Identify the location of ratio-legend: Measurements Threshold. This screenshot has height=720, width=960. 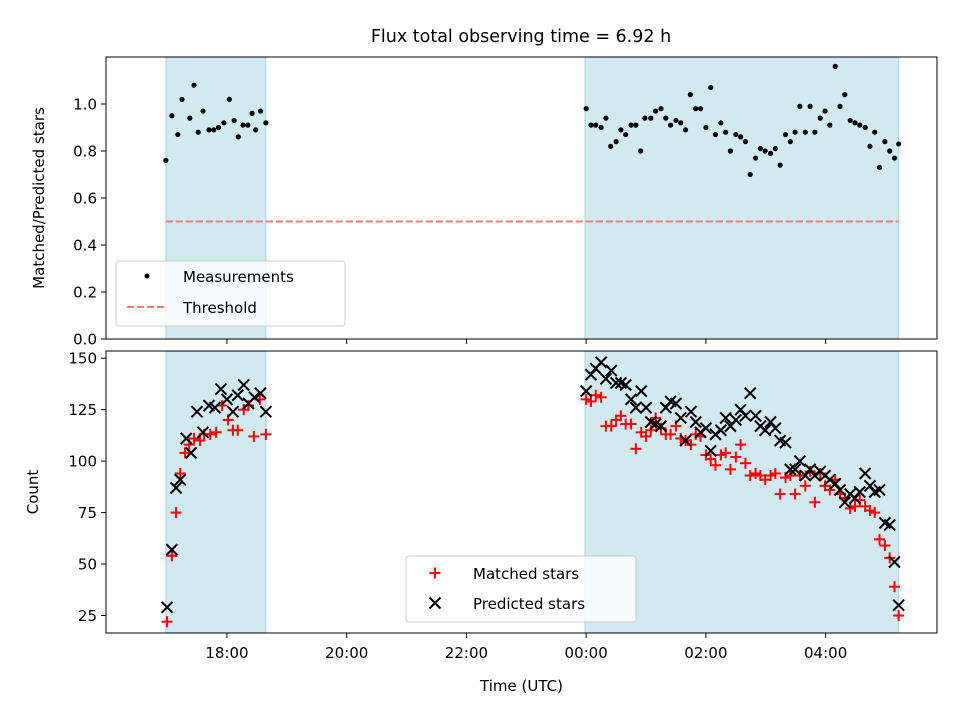
(230, 293).